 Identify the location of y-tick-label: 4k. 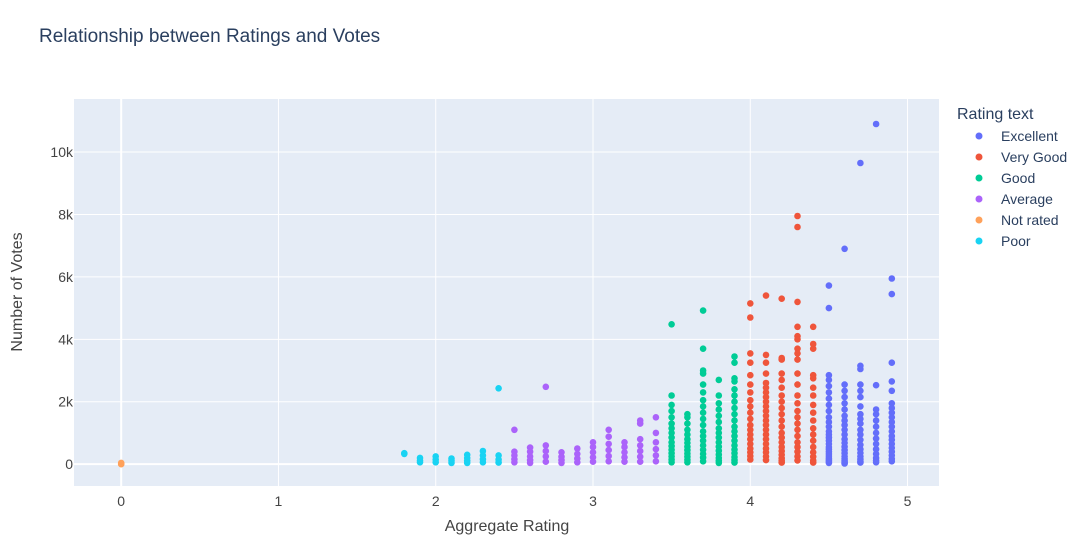
(66, 339).